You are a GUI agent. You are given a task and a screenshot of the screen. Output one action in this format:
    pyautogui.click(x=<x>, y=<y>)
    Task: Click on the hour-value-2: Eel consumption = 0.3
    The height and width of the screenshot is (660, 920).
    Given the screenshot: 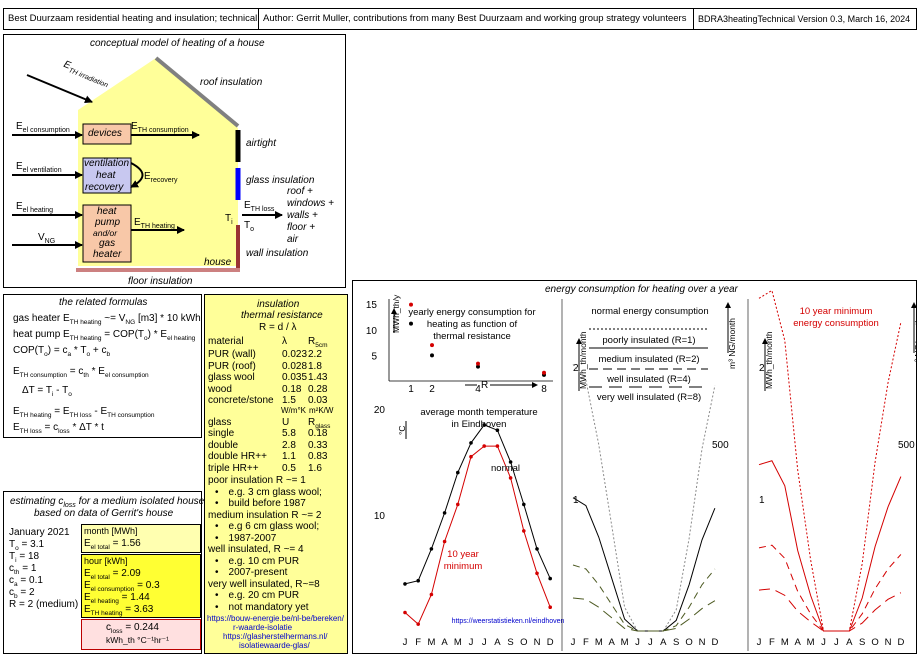 What is the action you would take?
    pyautogui.click(x=122, y=586)
    